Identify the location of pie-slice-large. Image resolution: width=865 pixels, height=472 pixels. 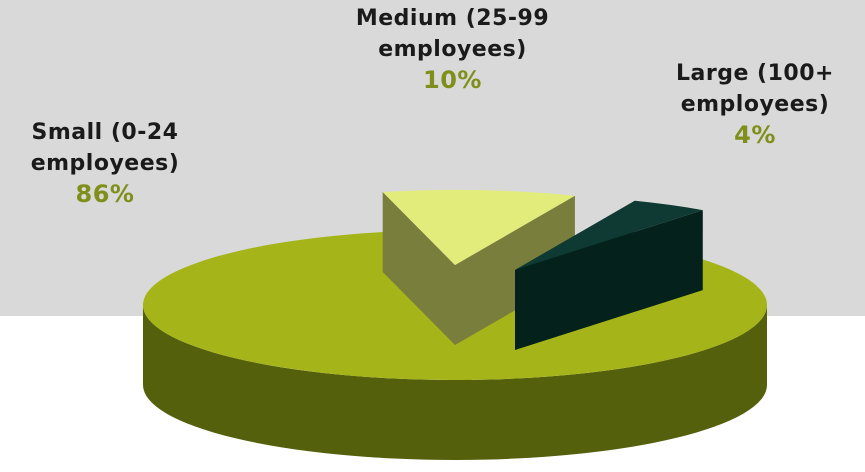
(609, 275).